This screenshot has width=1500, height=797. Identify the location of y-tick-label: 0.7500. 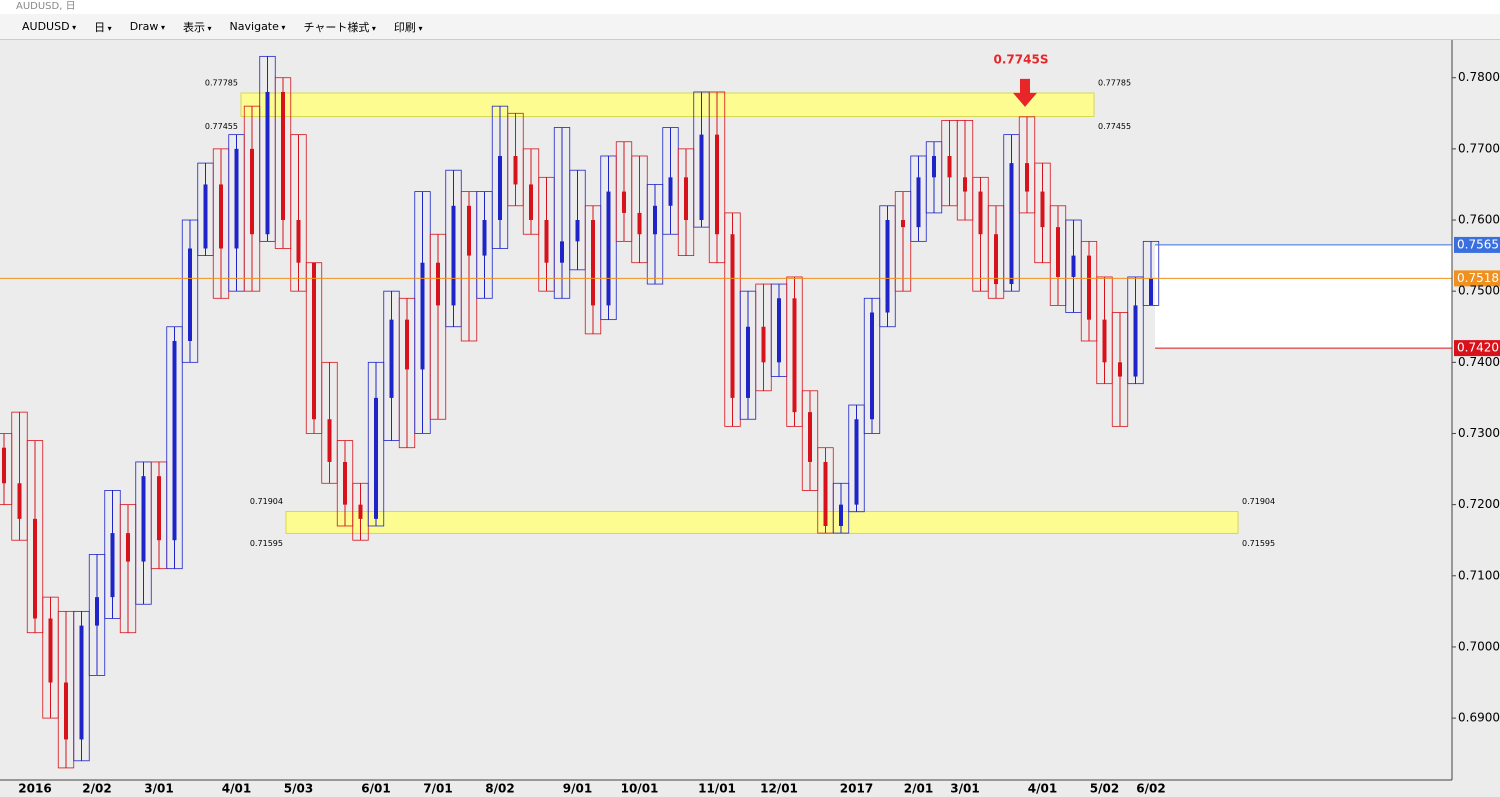
(1479, 291).